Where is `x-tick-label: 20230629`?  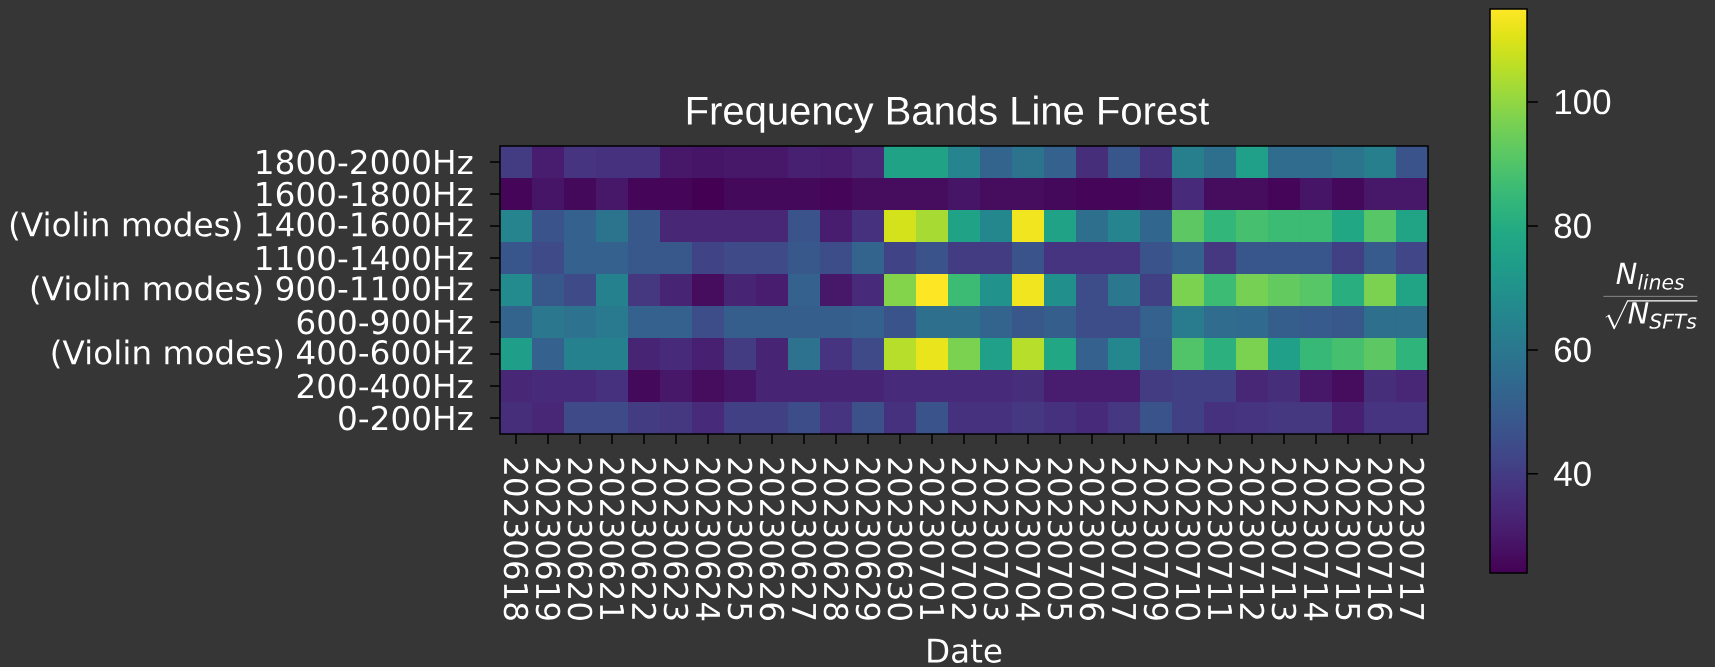
x-tick-label: 20230629 is located at coordinates (868, 539).